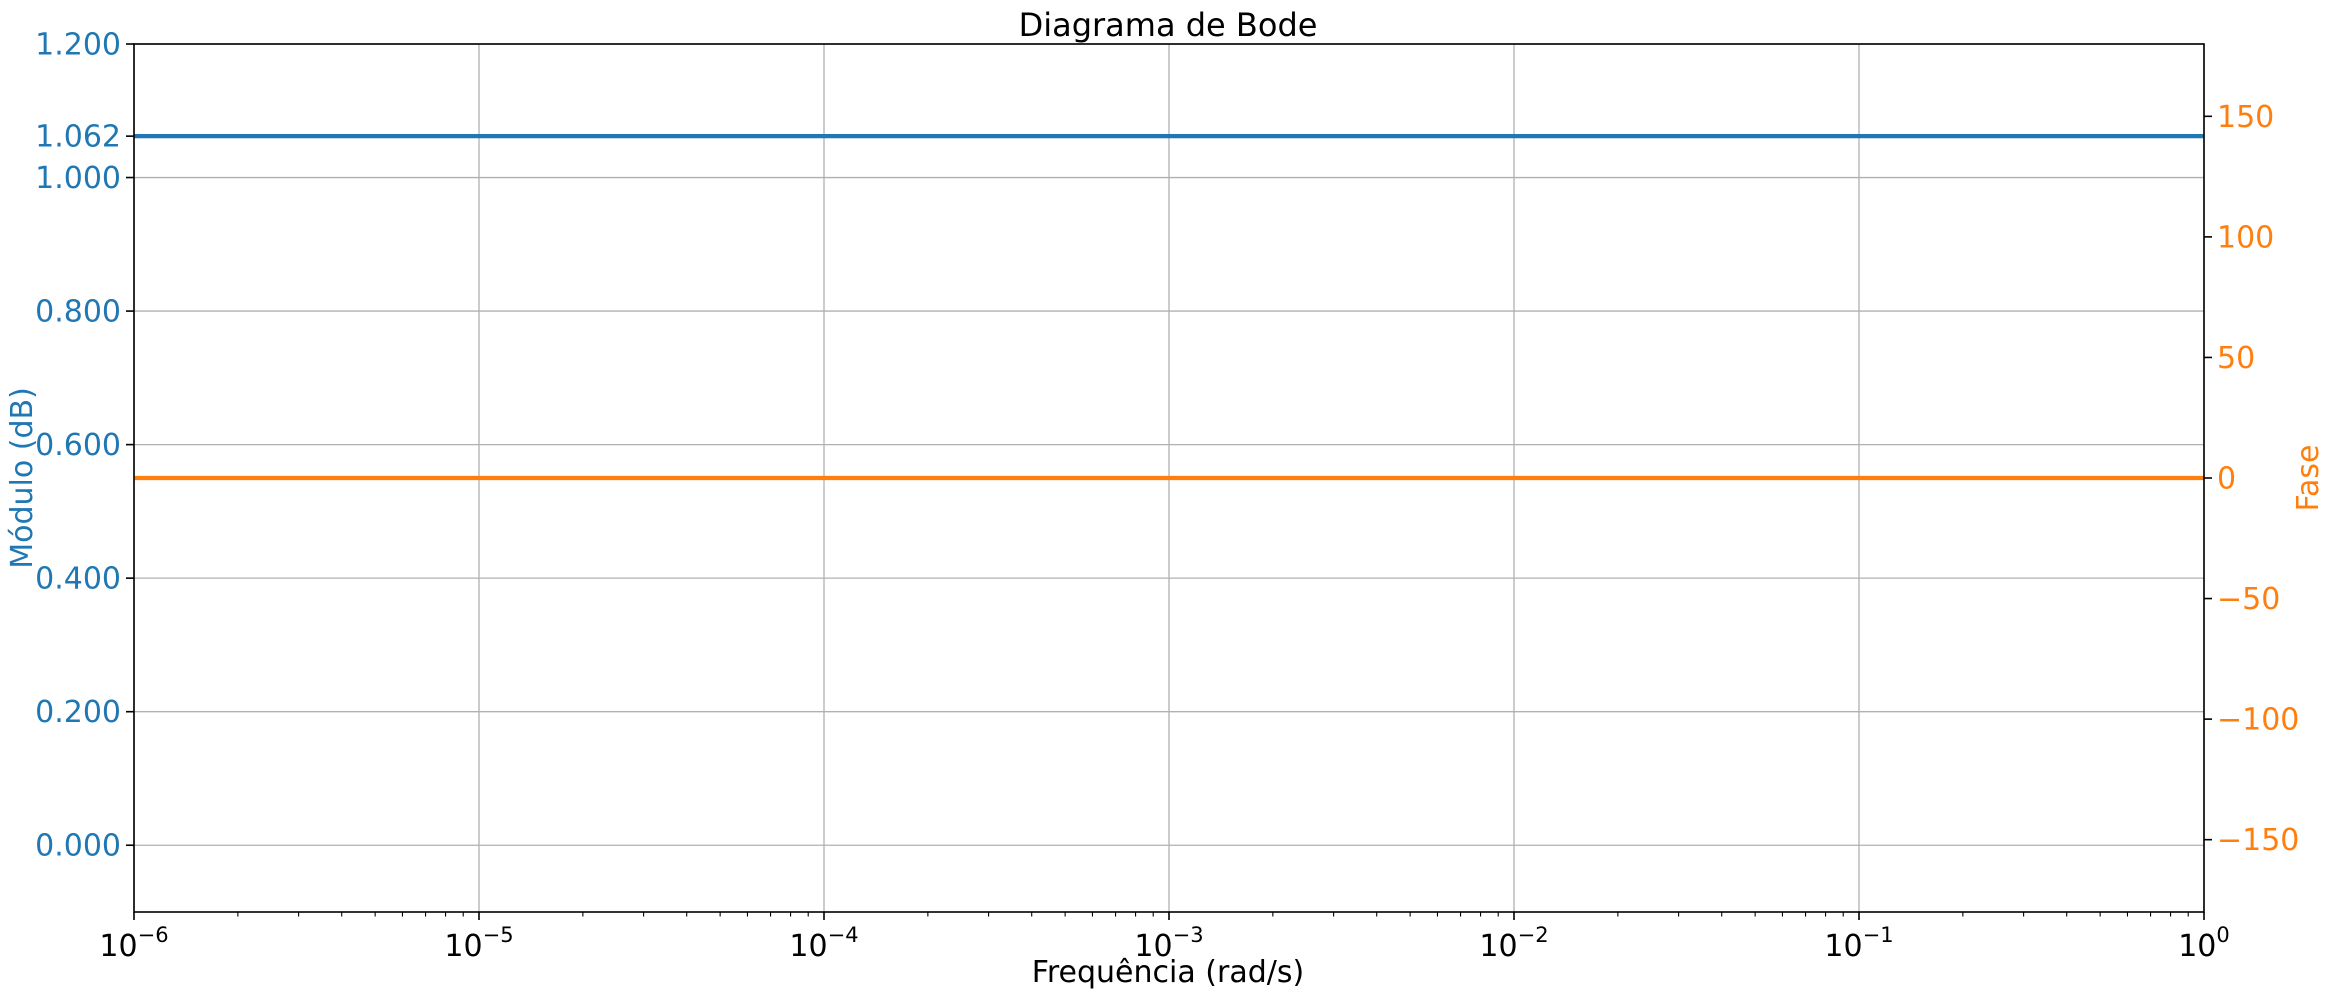 This screenshot has height=1000, width=2331. Describe the element at coordinates (2248, 599) in the screenshot. I see `right-tick-label: −50` at that location.